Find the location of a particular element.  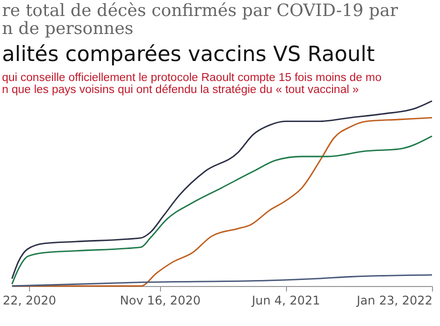

chart-subtitle: alités comparées vaccins VS Raoult is located at coordinates (189, 54).